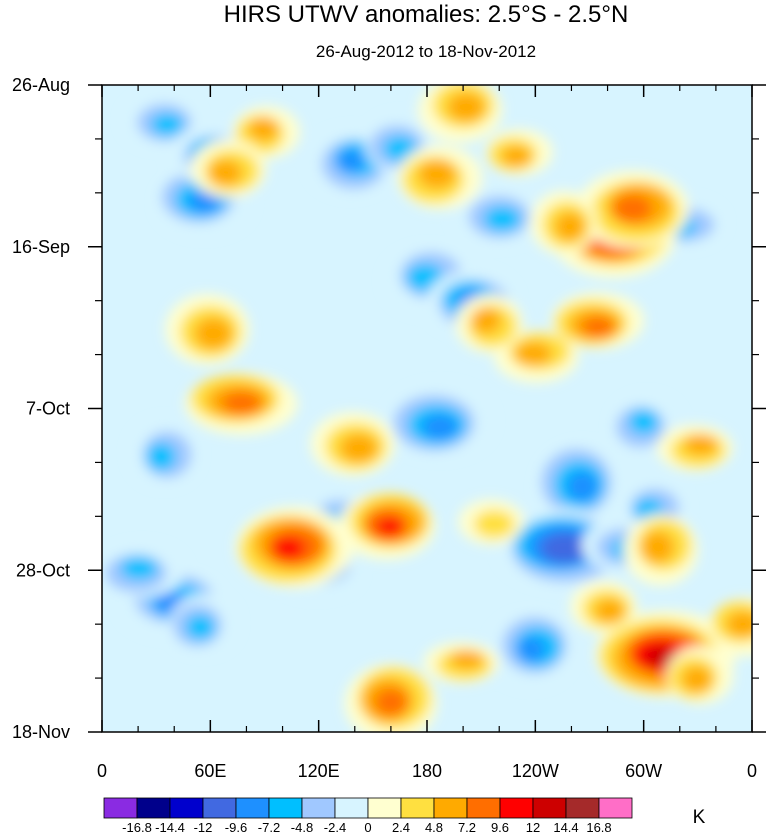 The image size is (770, 834). I want to click on colorbar-label: 4.8, so click(434, 827).